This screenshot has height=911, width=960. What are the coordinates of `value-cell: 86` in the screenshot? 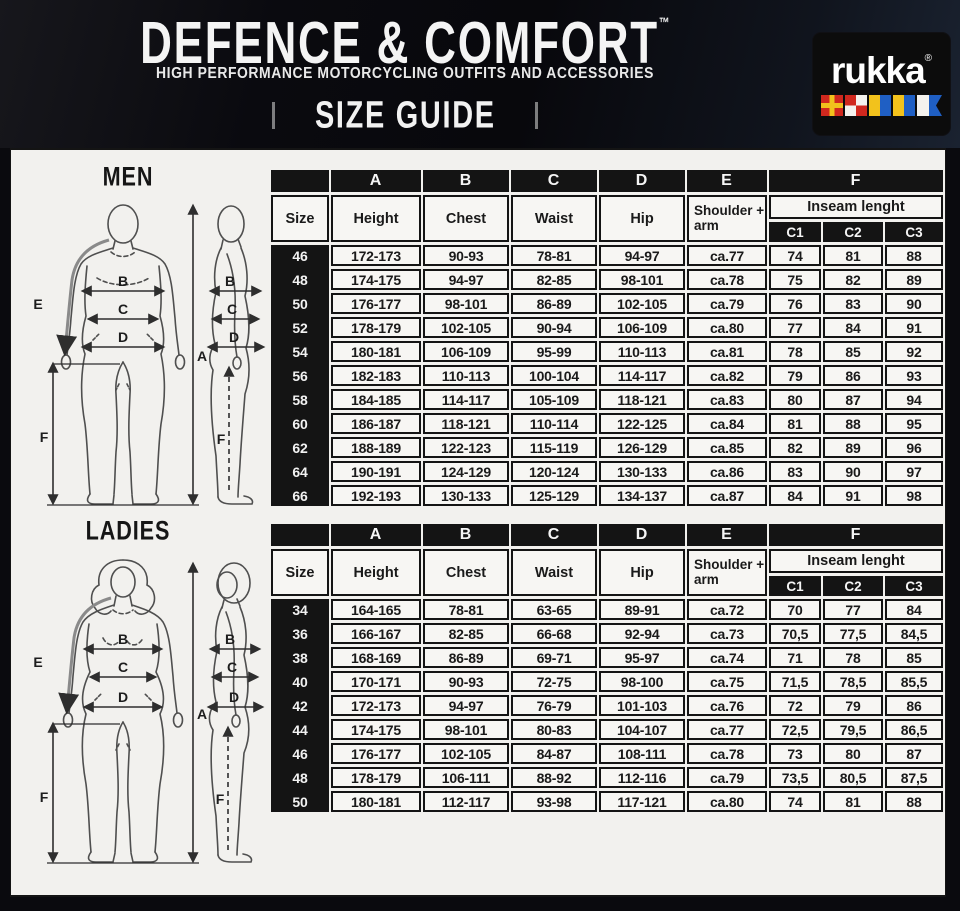 It's located at (853, 375).